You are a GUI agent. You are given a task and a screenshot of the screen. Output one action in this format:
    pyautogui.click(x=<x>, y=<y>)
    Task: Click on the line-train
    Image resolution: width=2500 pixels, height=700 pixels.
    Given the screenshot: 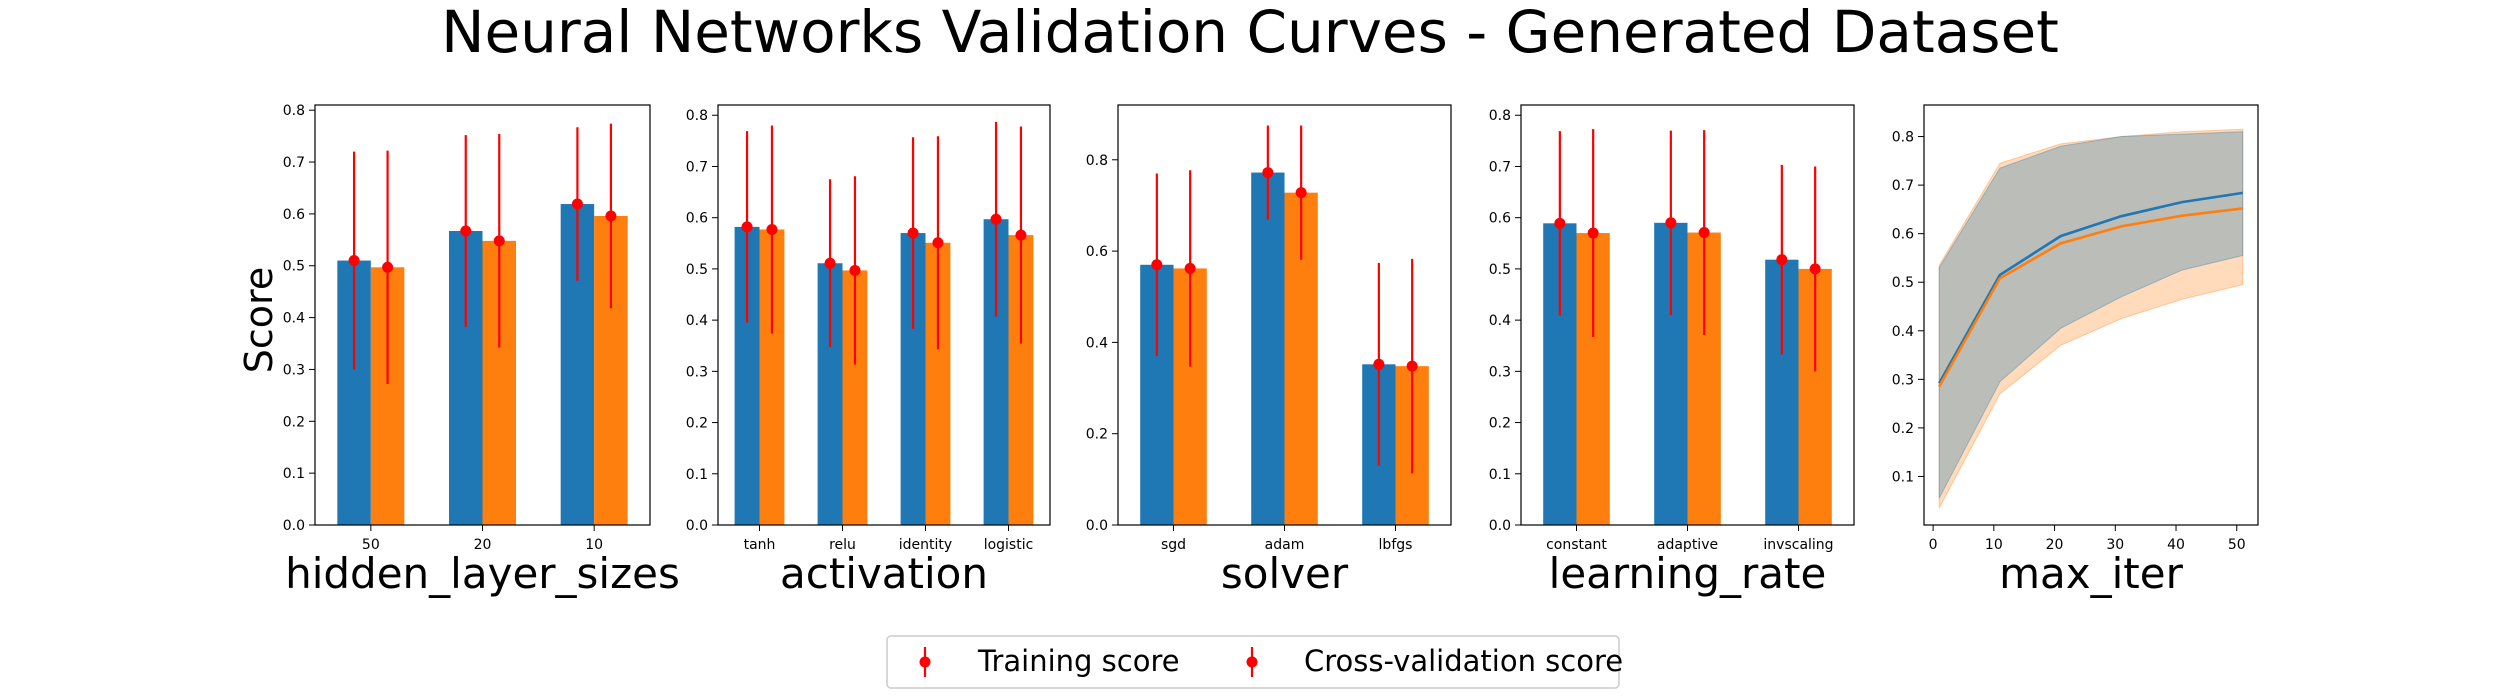 What is the action you would take?
    pyautogui.click(x=2091, y=287)
    